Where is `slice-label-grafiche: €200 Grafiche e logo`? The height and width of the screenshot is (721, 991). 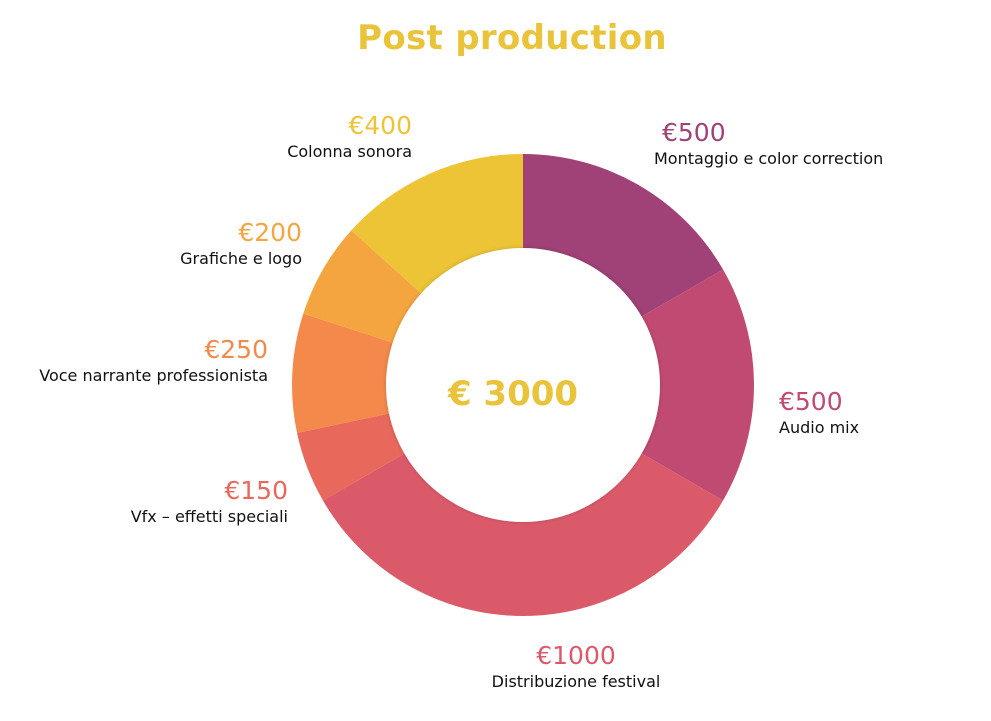
slice-label-grafiche: €200 Grafiche e logo is located at coordinates (212, 244).